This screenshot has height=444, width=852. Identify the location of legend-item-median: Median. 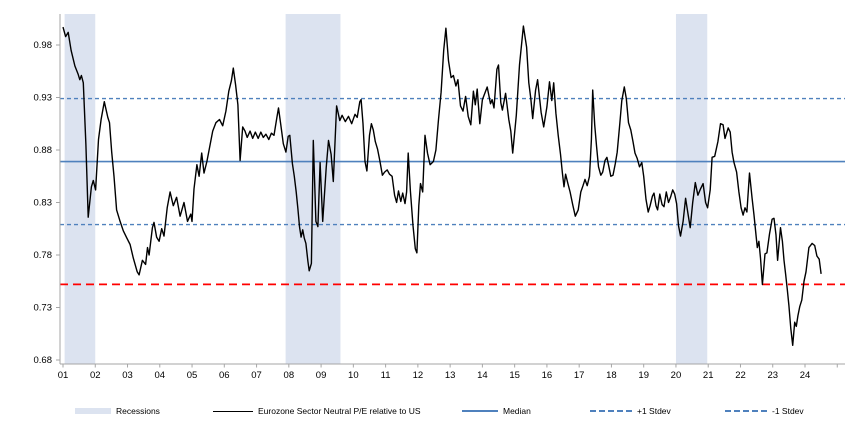
(496, 411).